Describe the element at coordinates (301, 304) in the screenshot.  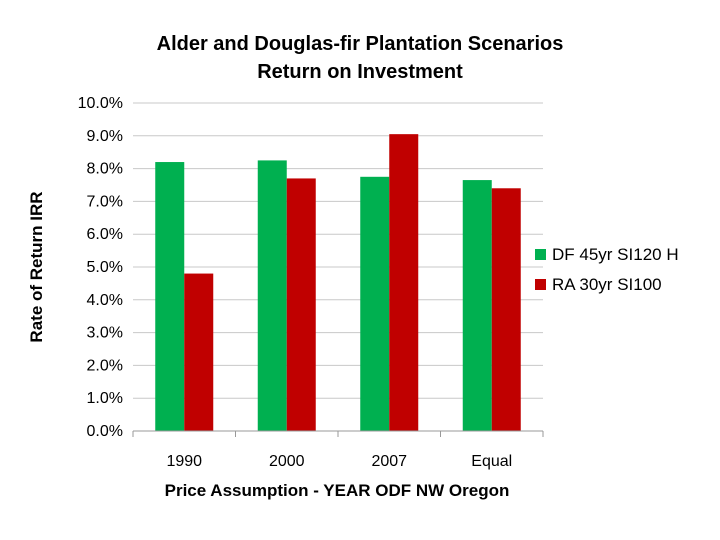
I see `bar-ra-2000` at that location.